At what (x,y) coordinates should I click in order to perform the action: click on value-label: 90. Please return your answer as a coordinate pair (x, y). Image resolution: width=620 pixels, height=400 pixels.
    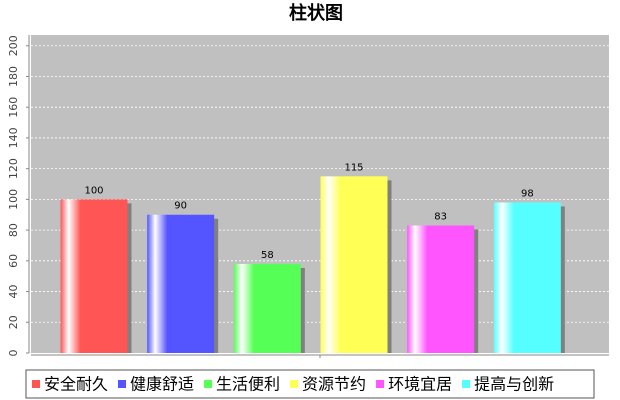
    Looking at the image, I should click on (180, 206).